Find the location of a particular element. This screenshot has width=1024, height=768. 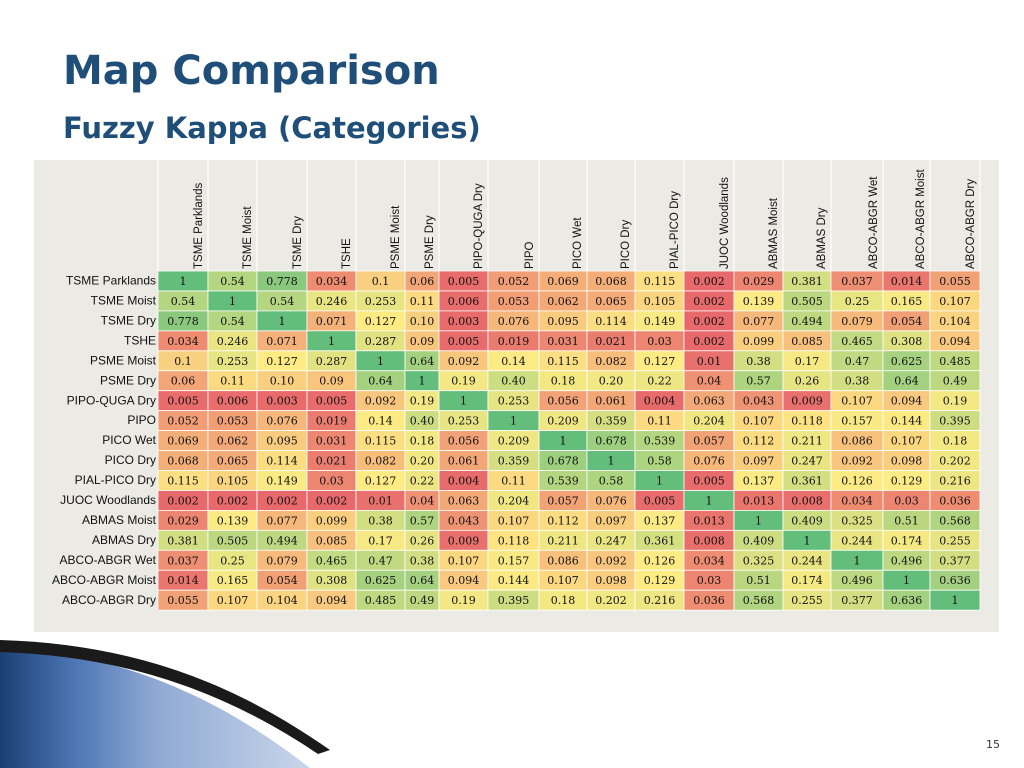

cell-value: 0.174 is located at coordinates (807, 580).